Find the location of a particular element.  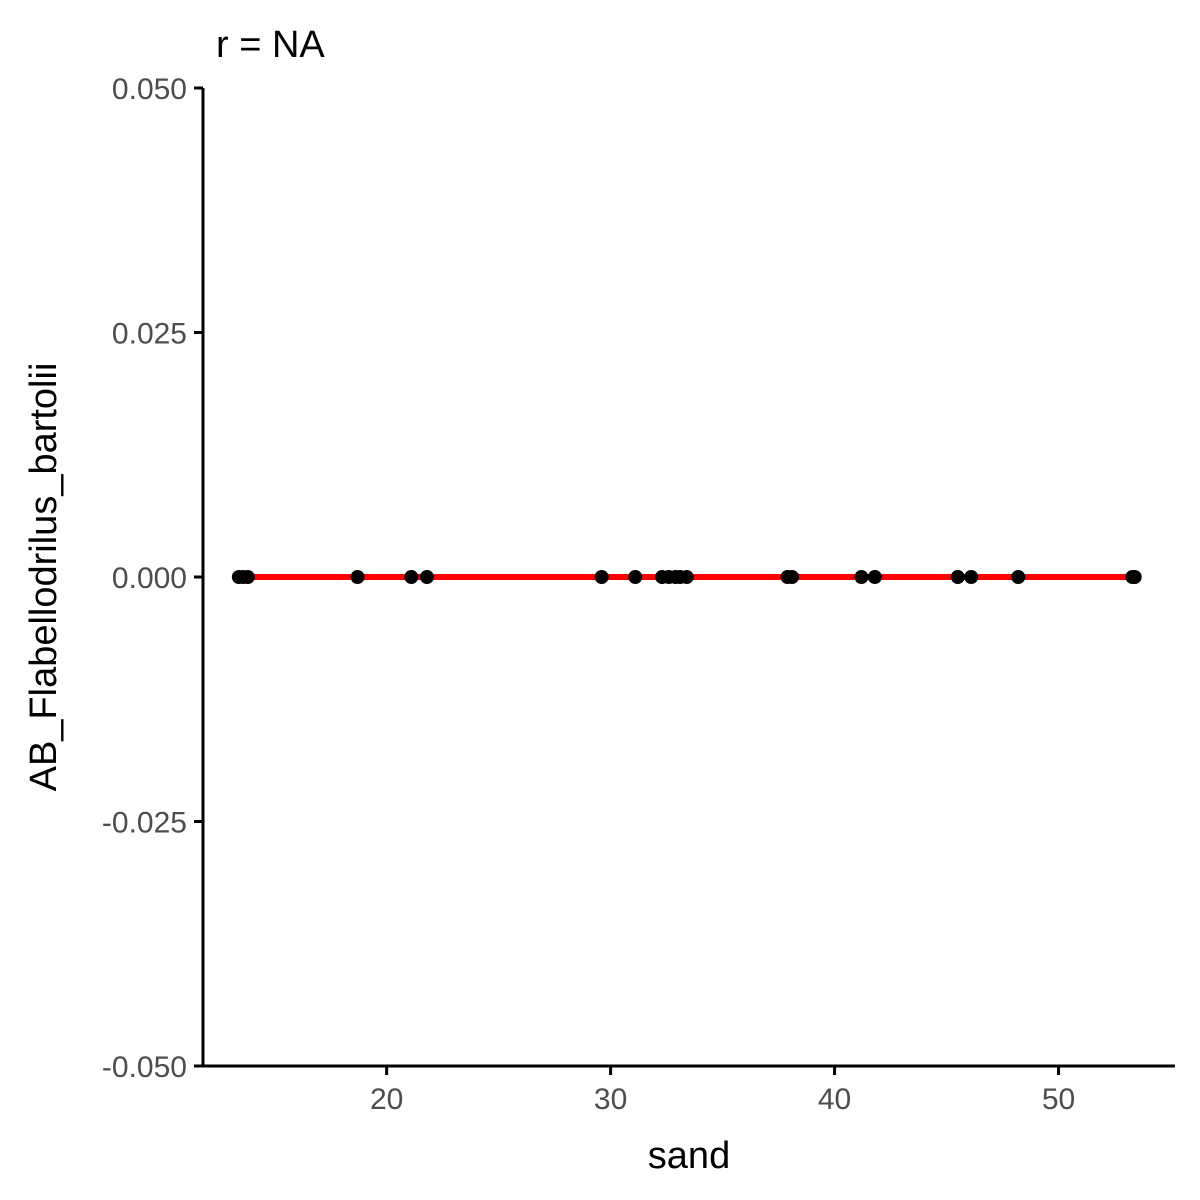

y-tick-label: 0.050 is located at coordinates (149, 89).